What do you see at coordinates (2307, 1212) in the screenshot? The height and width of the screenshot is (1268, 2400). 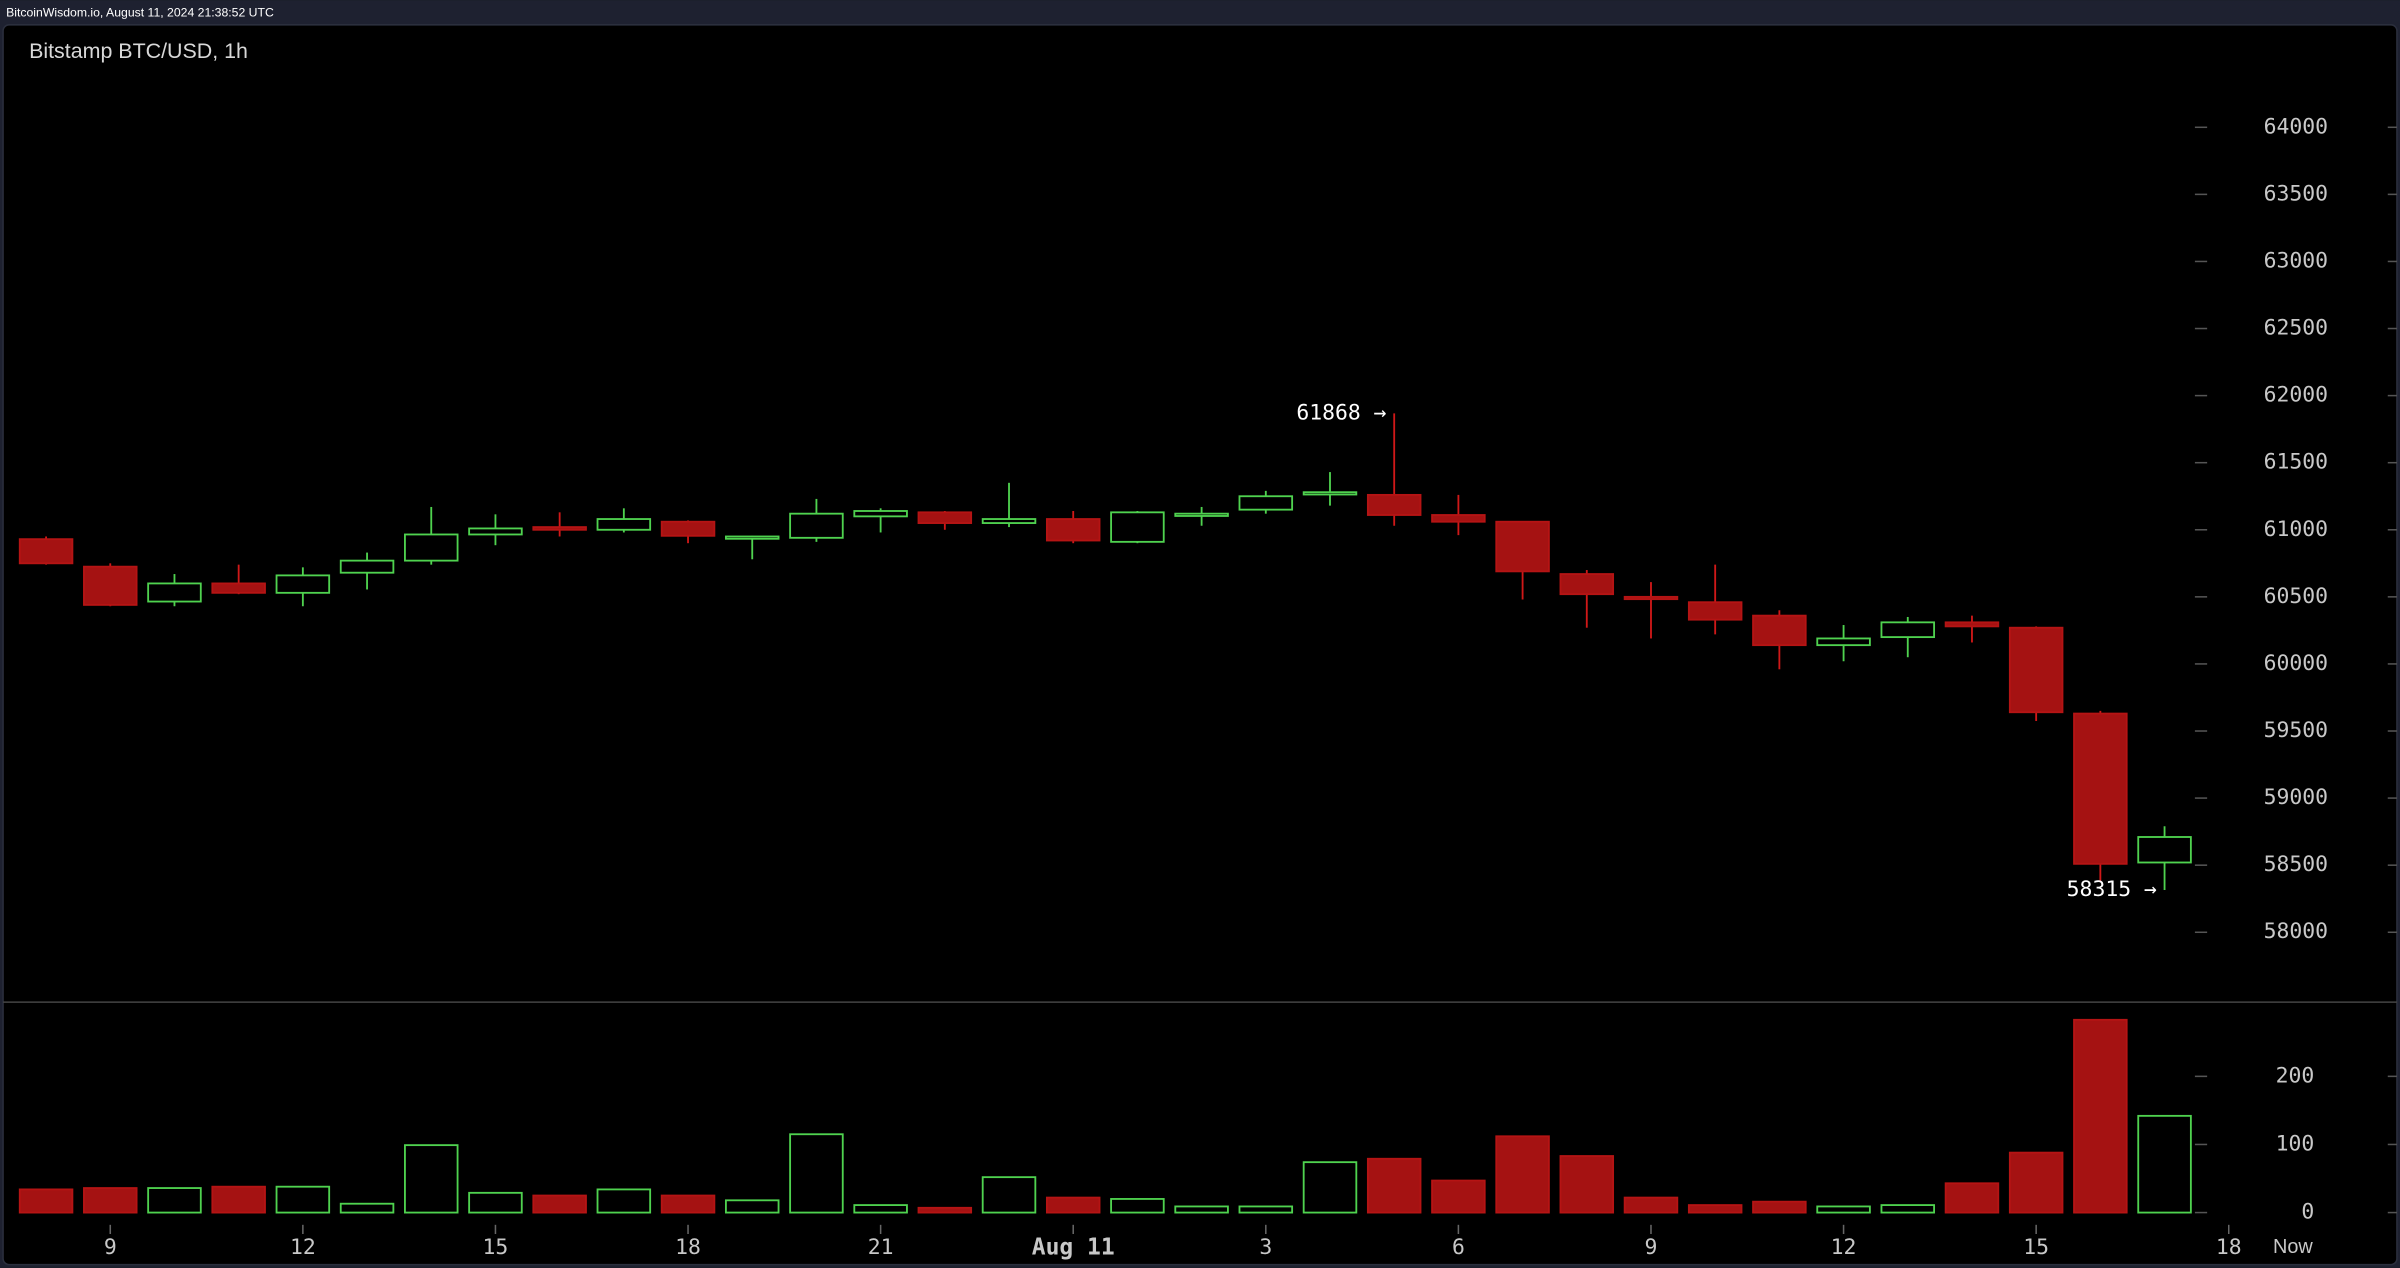 I see `volume-tick-label: 0` at bounding box center [2307, 1212].